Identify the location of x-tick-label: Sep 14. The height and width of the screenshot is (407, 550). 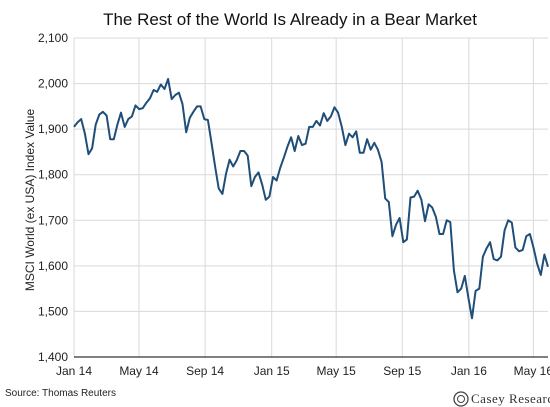
(205, 371).